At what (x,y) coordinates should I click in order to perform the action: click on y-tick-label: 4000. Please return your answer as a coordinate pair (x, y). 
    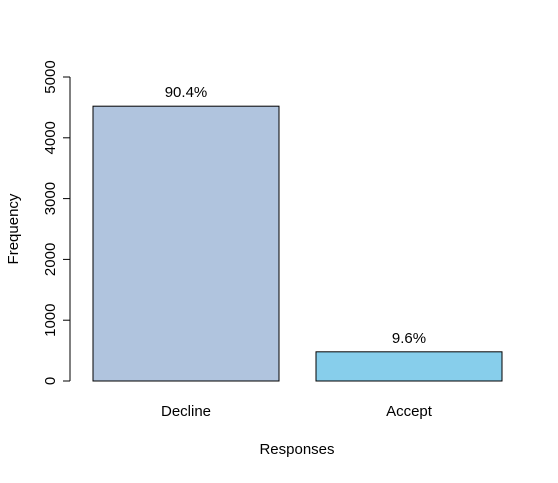
    Looking at the image, I should click on (50, 137).